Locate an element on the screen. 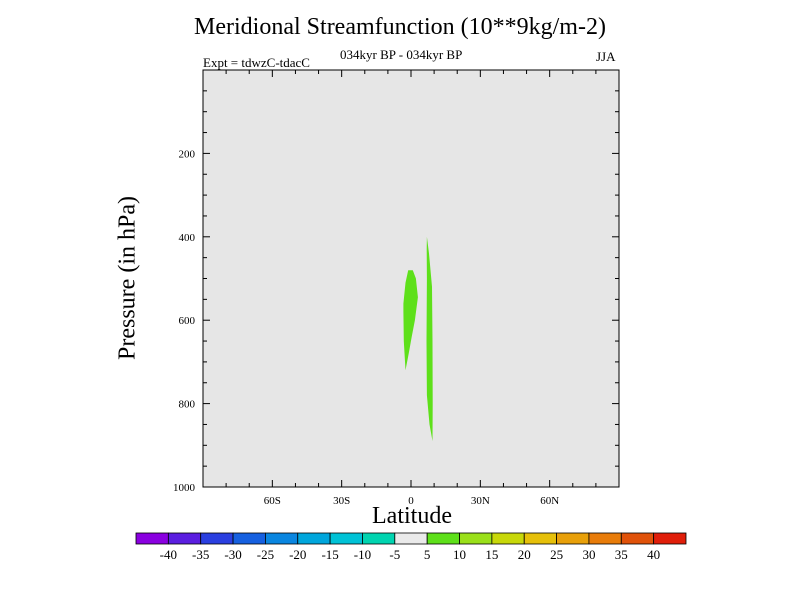 This screenshot has width=800, height=600. colorbar-label: -15 is located at coordinates (329, 554).